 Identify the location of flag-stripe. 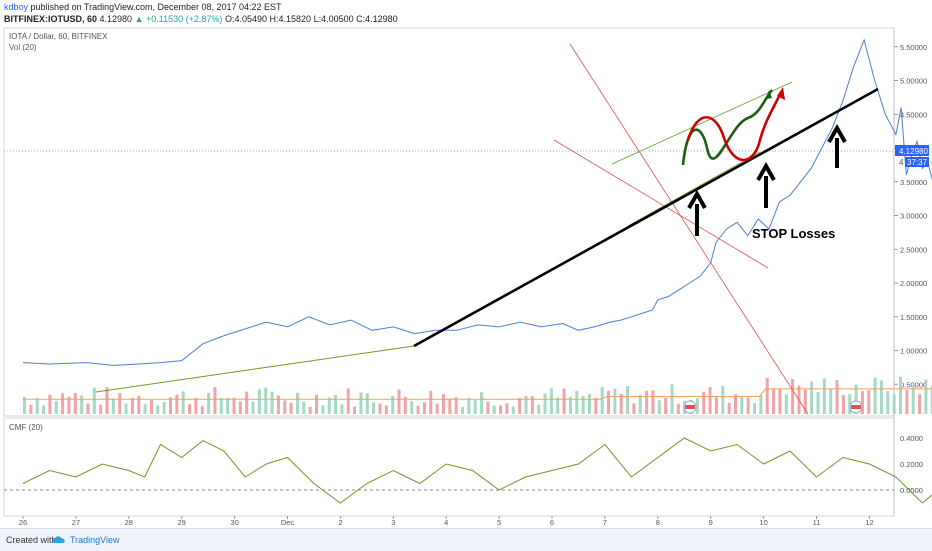
(690, 407).